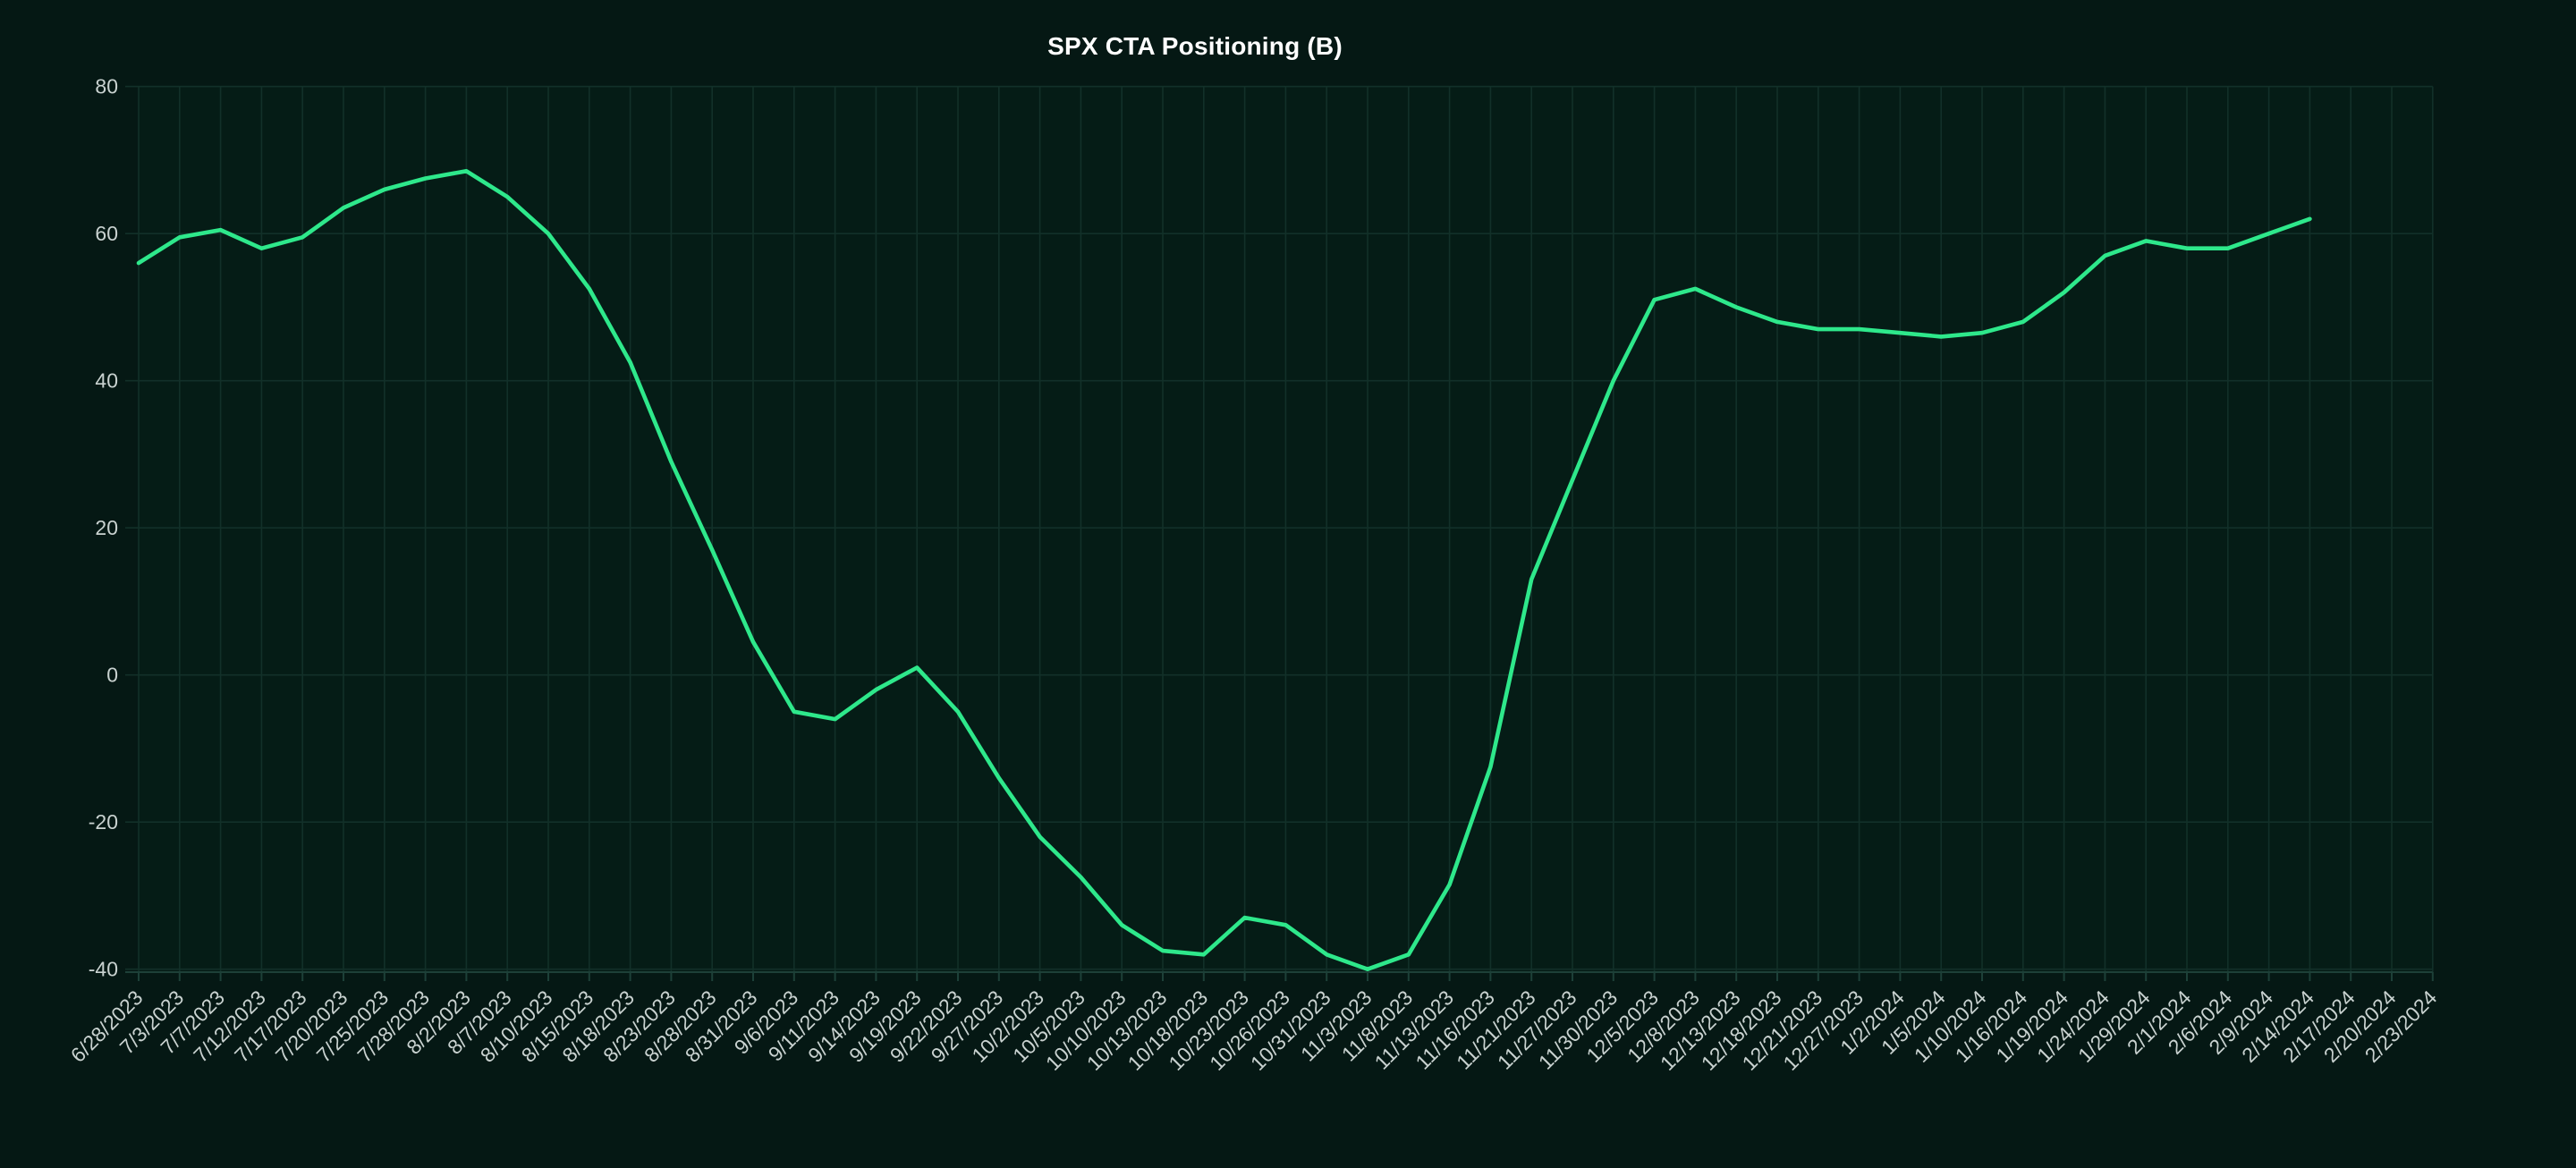  What do you see at coordinates (1195, 46) in the screenshot?
I see `chart-title: SPX CTA Positioning (B)` at bounding box center [1195, 46].